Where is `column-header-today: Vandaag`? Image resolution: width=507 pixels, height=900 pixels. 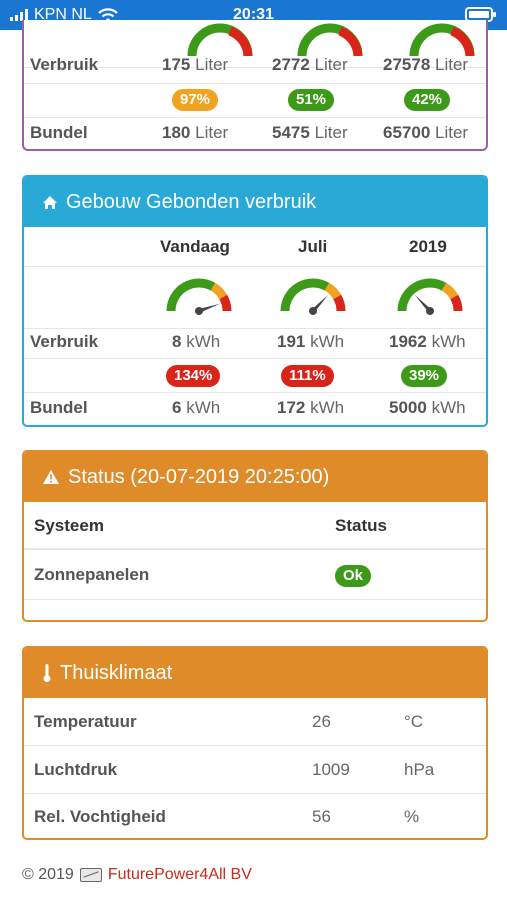
column-header-today: Vandaag is located at coordinates (195, 246).